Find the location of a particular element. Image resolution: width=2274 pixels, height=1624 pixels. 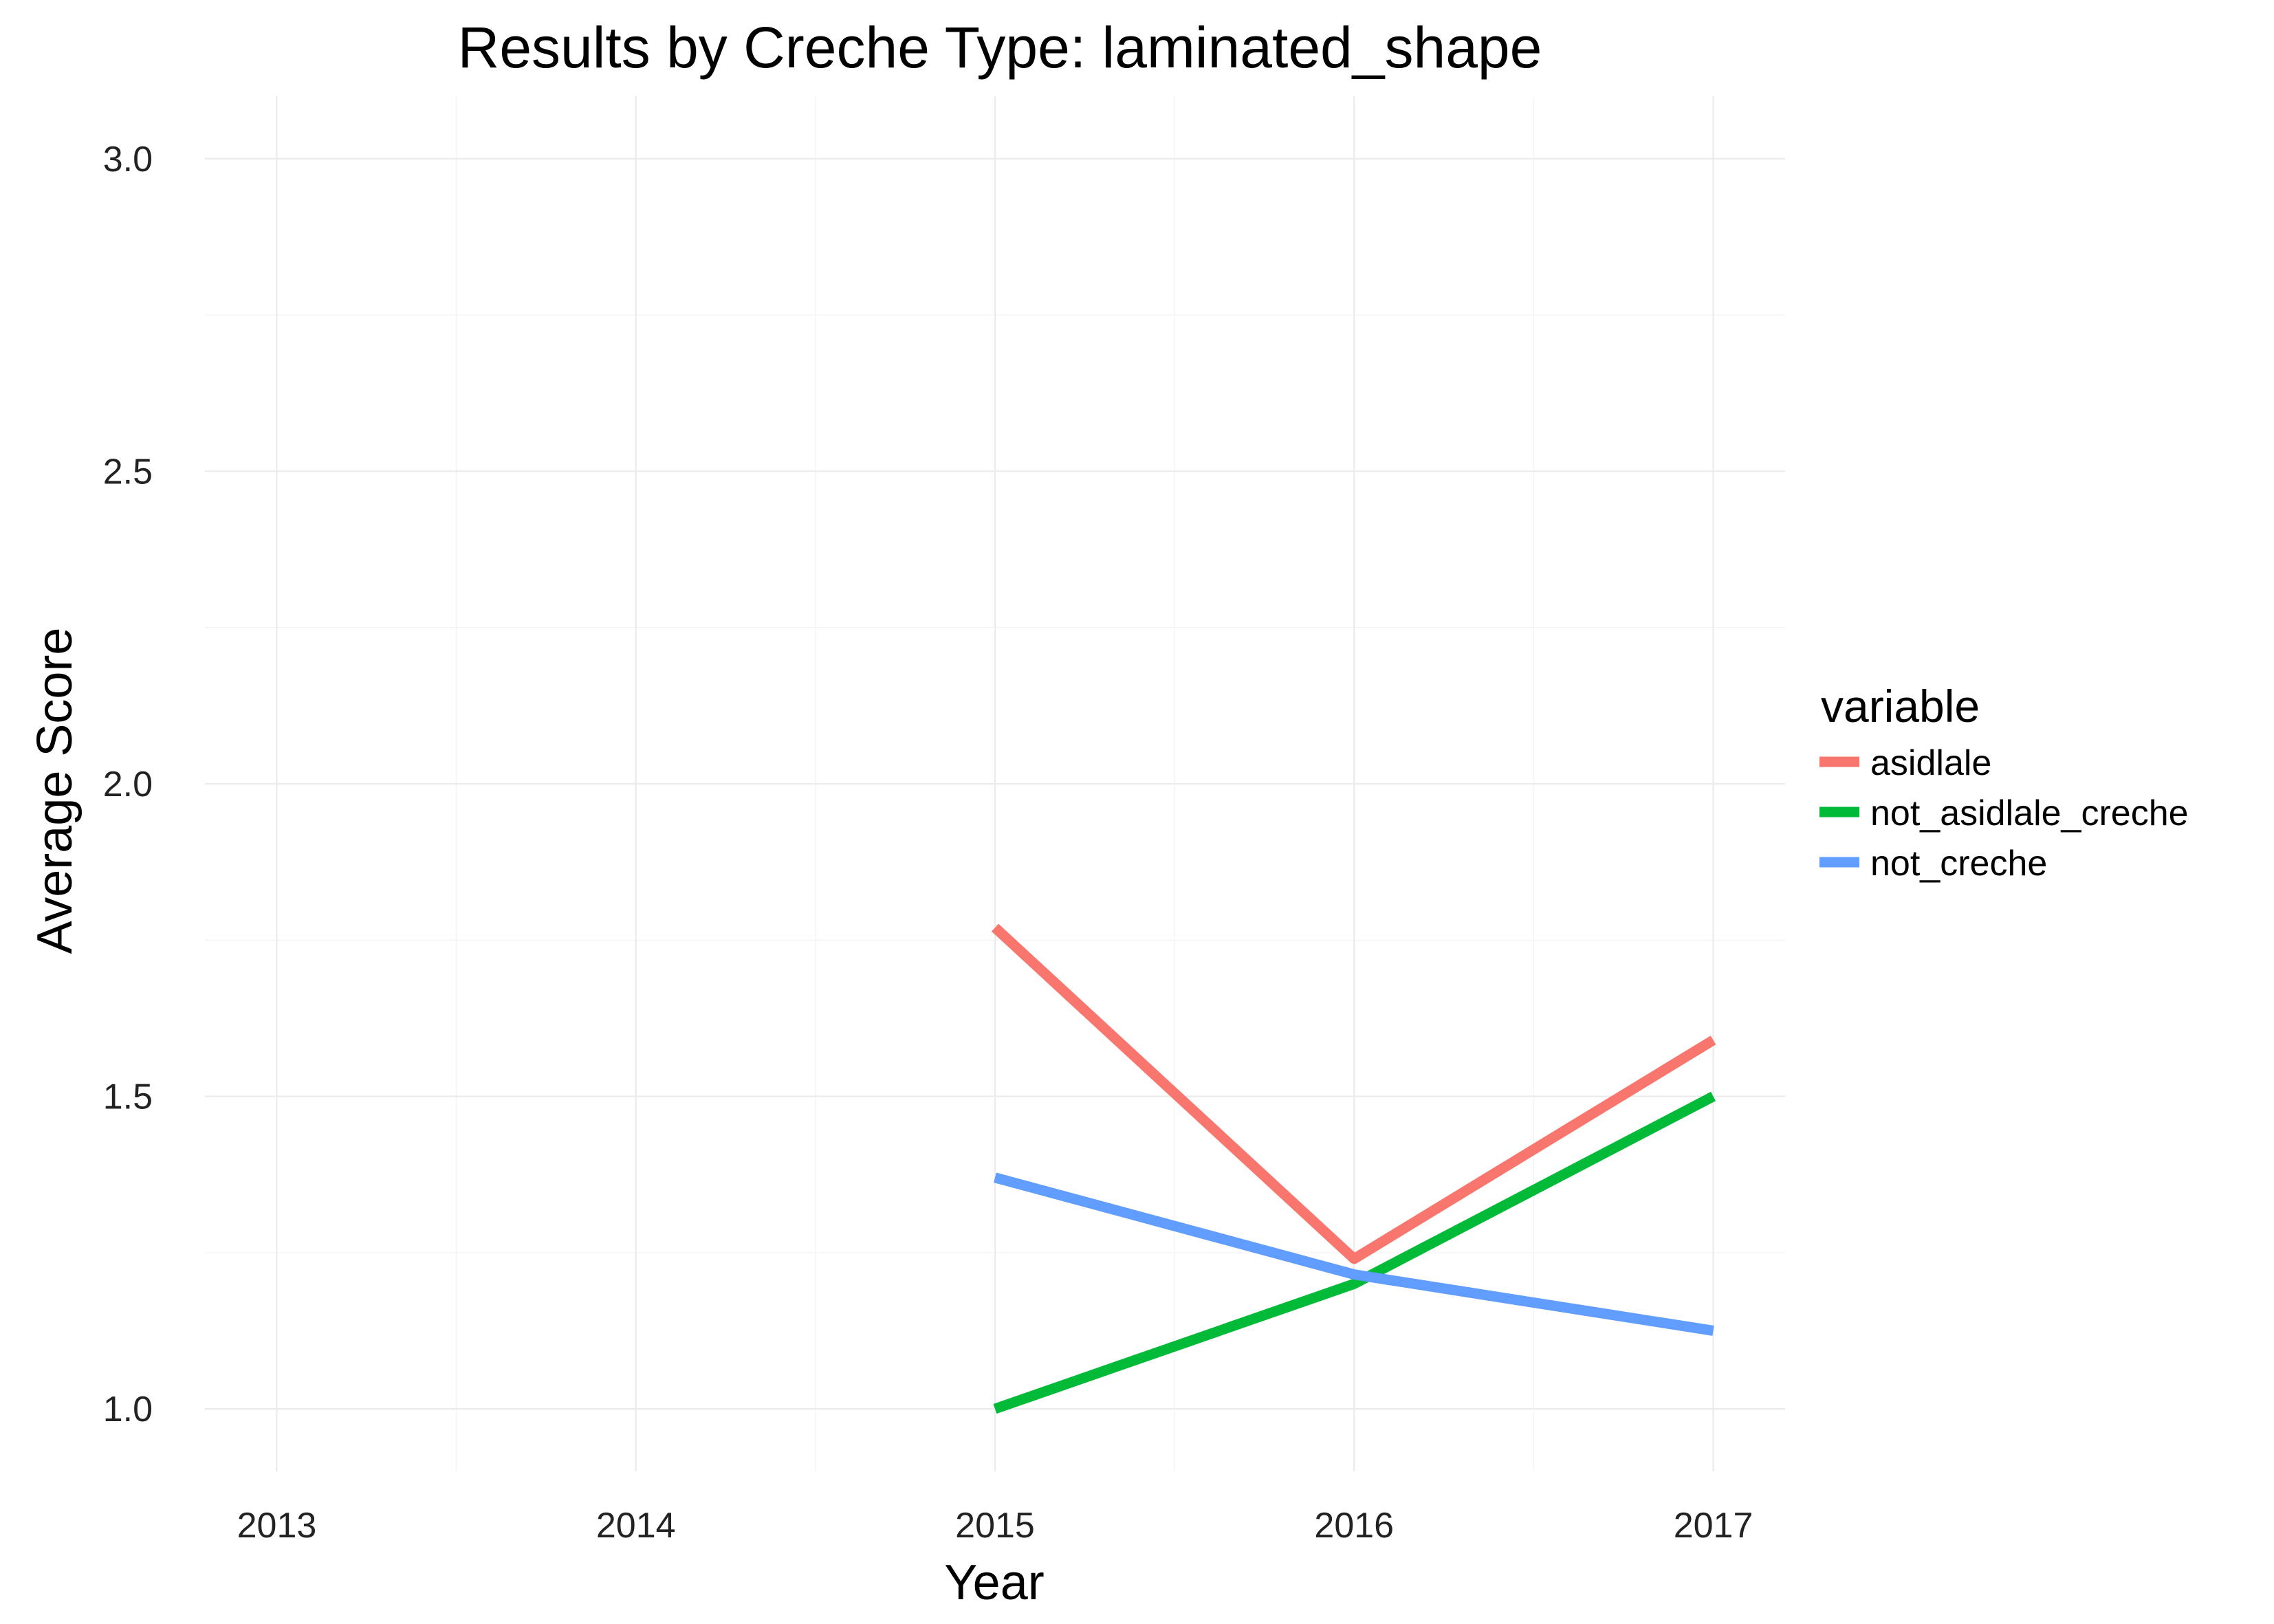

x-tick-label: 2013 is located at coordinates (277, 1526).